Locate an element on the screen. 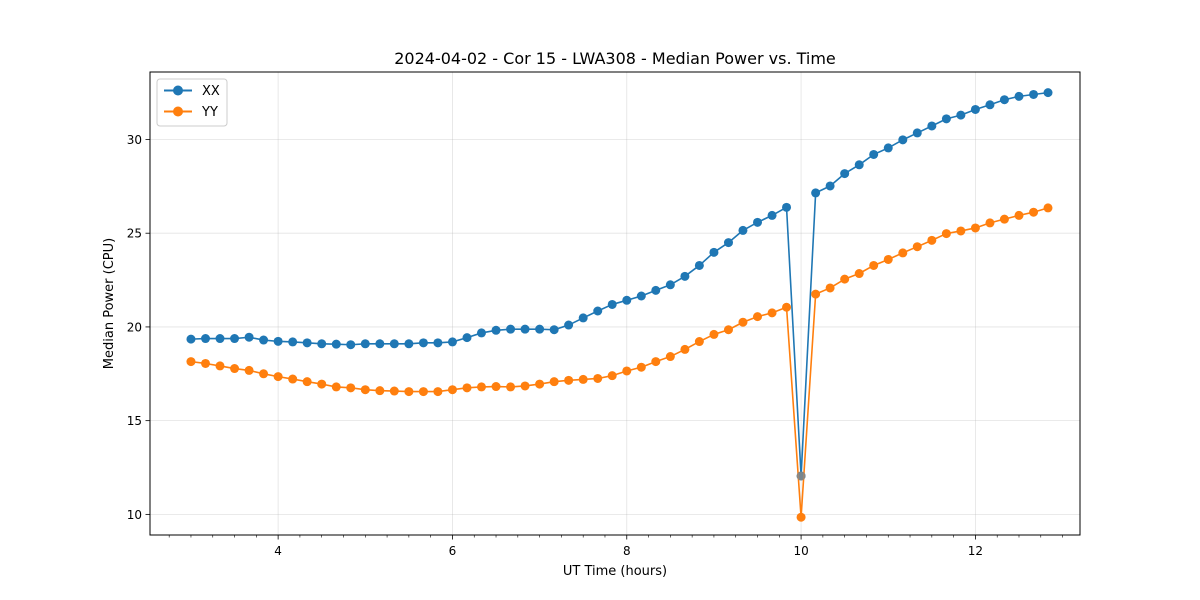 The width and height of the screenshot is (1200, 600). legend-marker-xx is located at coordinates (178, 90).